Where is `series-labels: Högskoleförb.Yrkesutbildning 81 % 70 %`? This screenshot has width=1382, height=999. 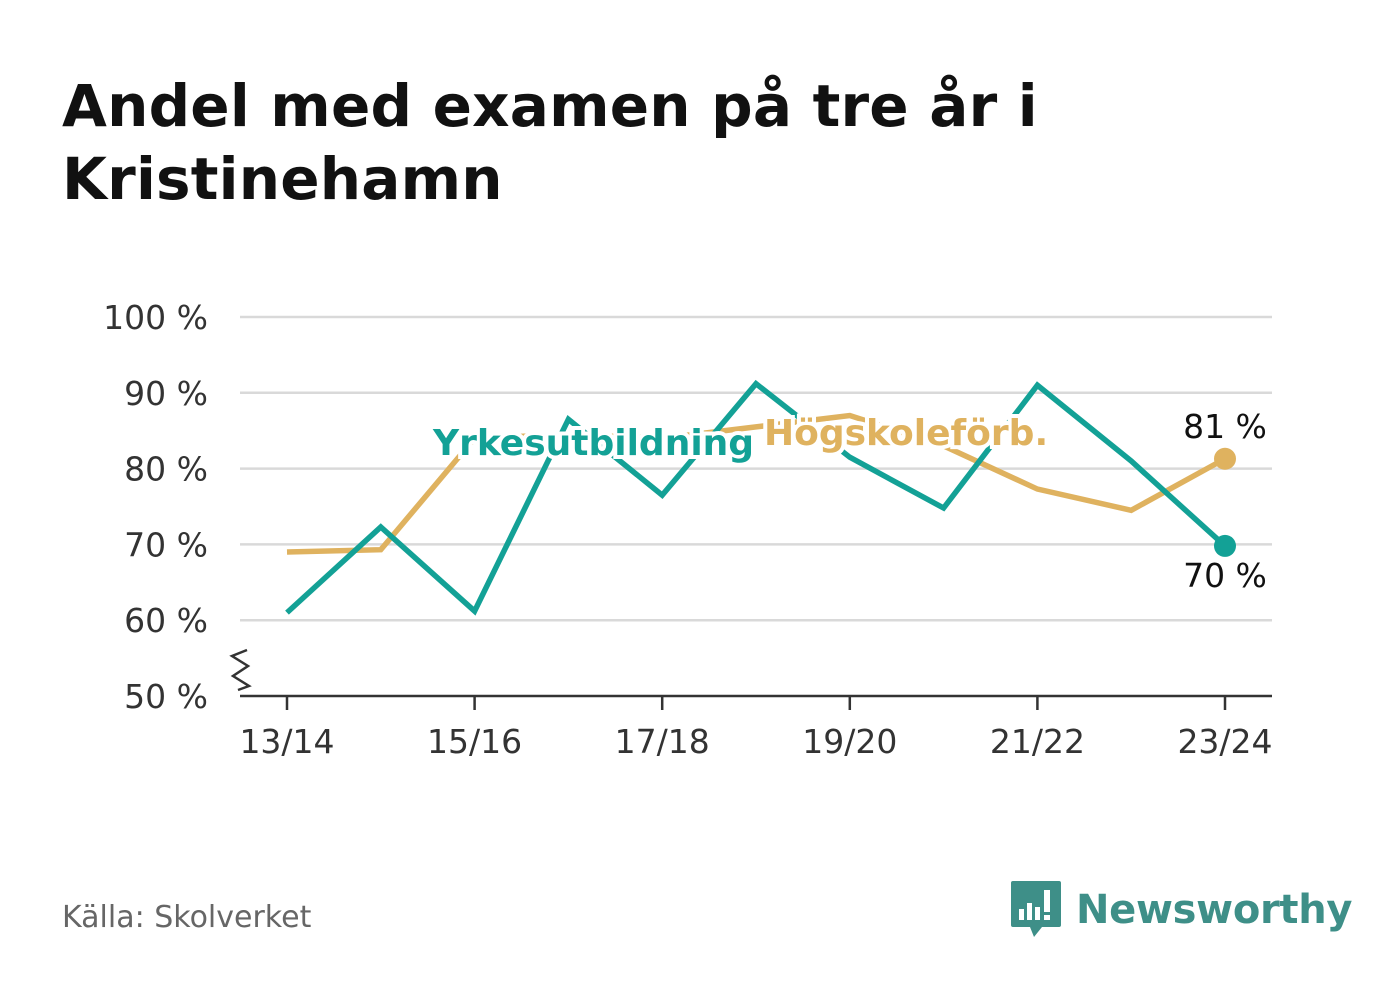
series-labels: Högskoleförb.Yrkesutbildning 81 % 70 % is located at coordinates (849, 501).